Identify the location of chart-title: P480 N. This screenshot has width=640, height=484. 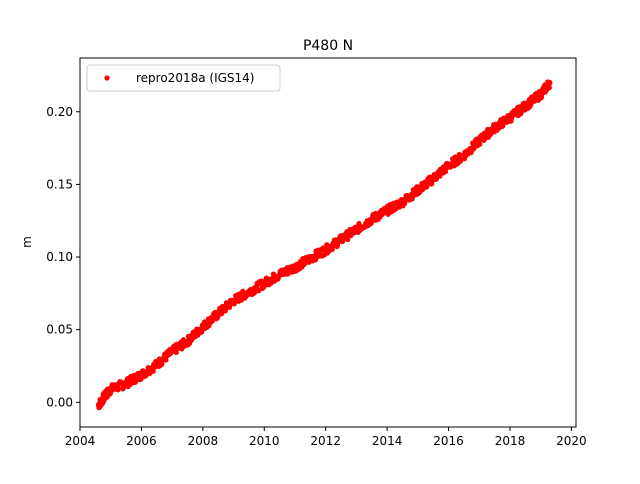
(328, 46).